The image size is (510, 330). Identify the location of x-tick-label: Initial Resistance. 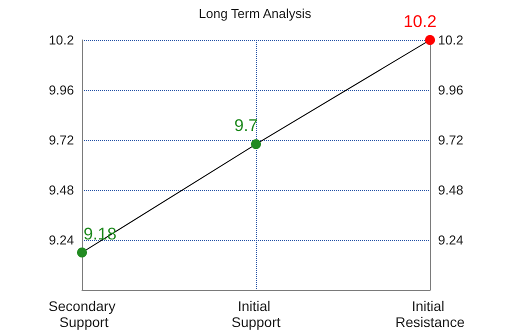
(430, 314).